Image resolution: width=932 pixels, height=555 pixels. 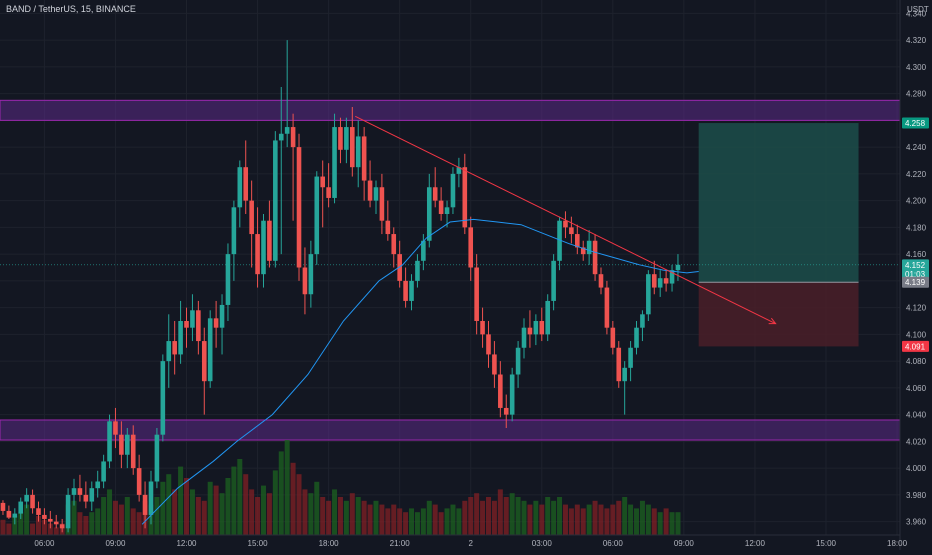 I want to click on trendline-arrow, so click(x=772, y=321).